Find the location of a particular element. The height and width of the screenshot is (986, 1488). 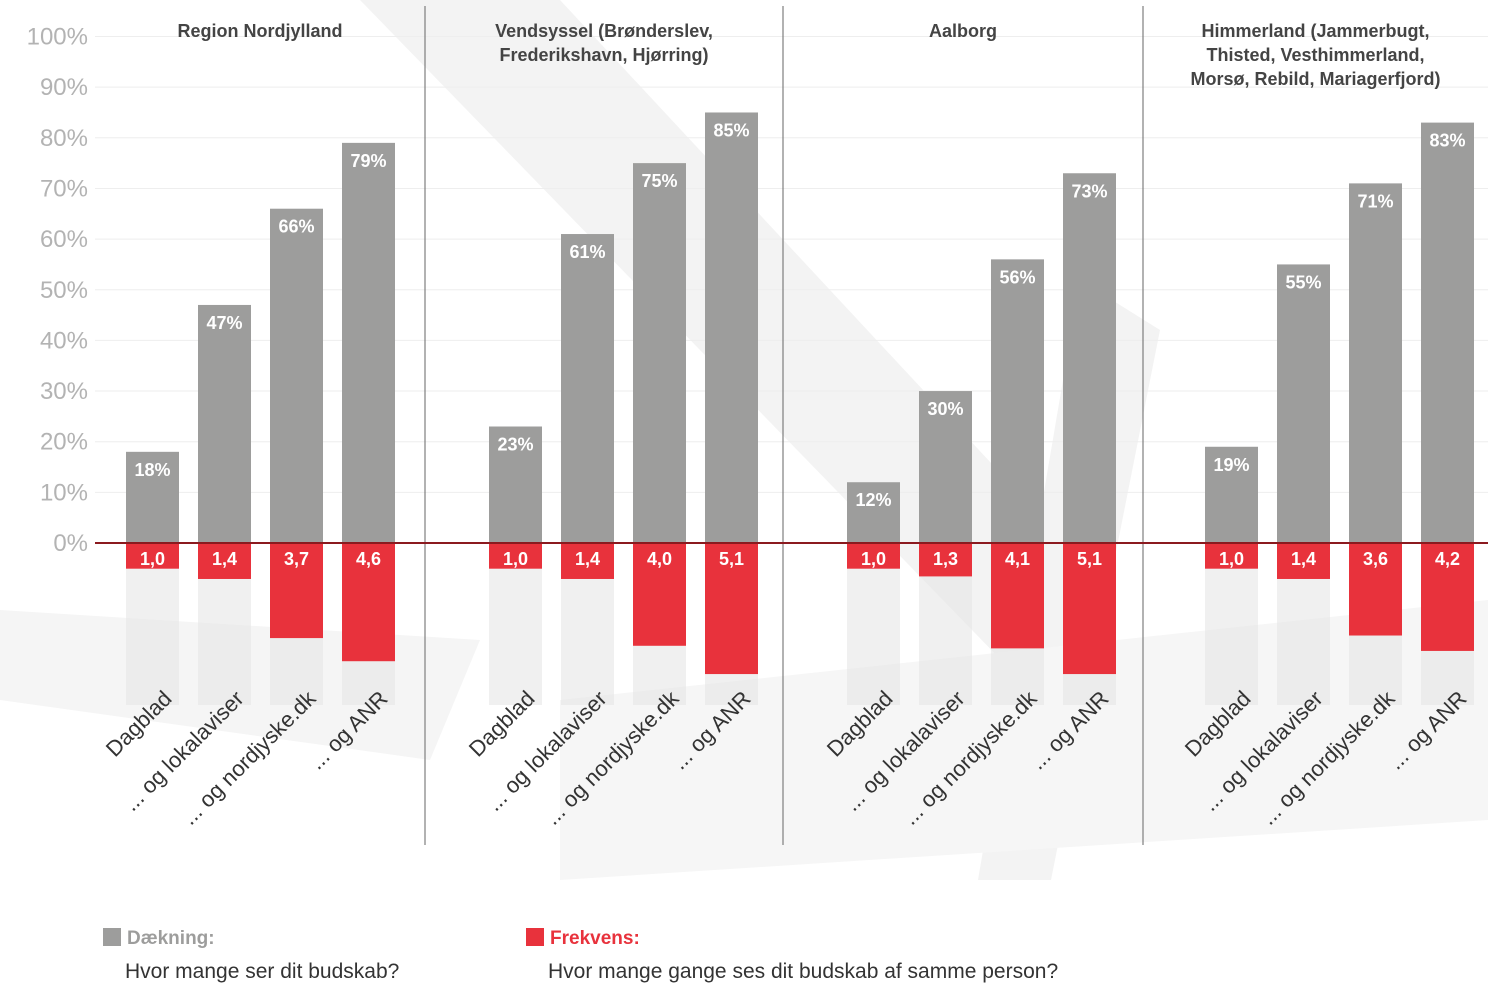

coverage-label: 12% is located at coordinates (873, 500).